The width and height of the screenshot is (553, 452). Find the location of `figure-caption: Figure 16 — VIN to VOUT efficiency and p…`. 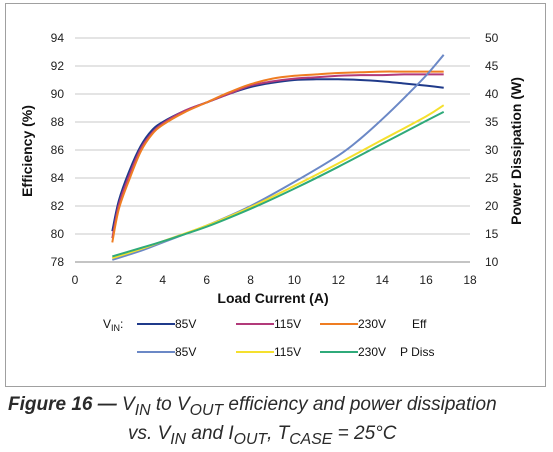

figure-caption: Figure 16 — VIN to VOUT efficiency and p… is located at coordinates (278, 422).